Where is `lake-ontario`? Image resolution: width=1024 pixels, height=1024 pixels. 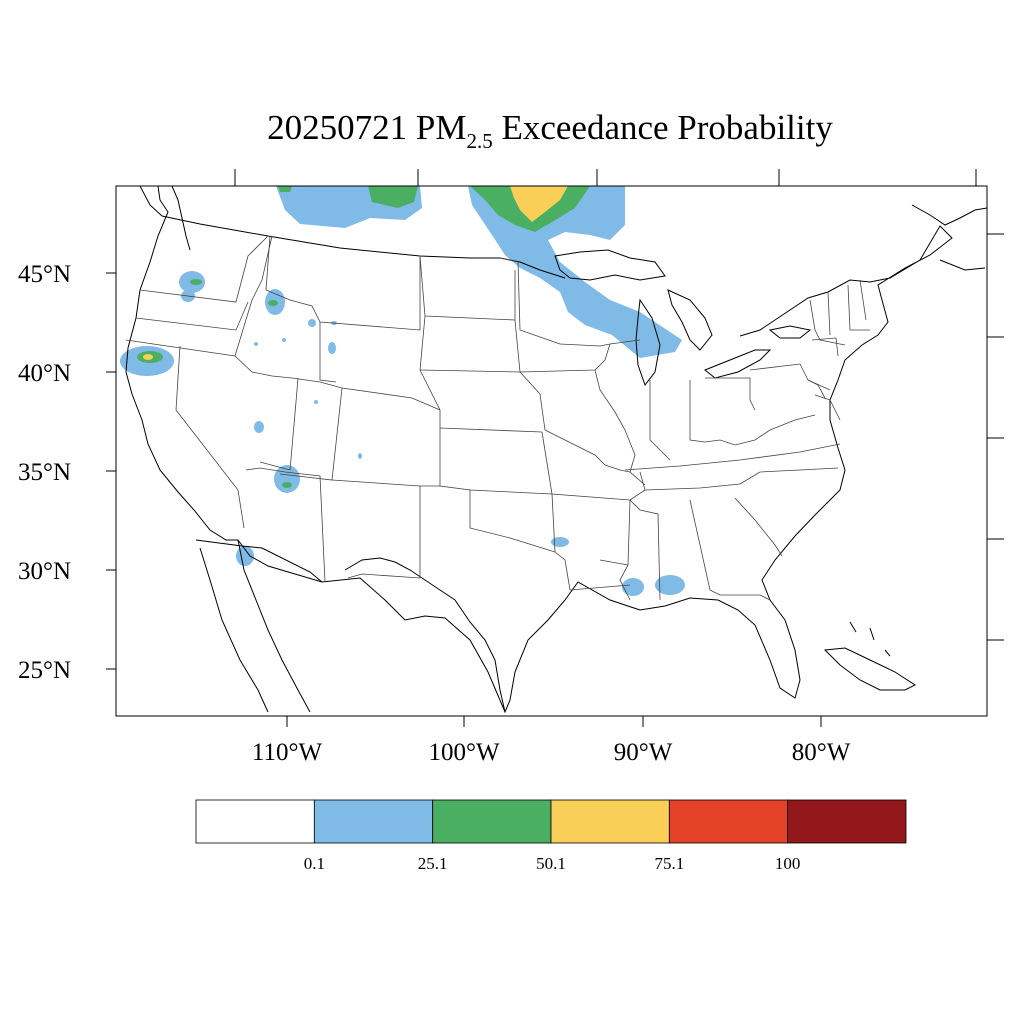 lake-ontario is located at coordinates (790, 332).